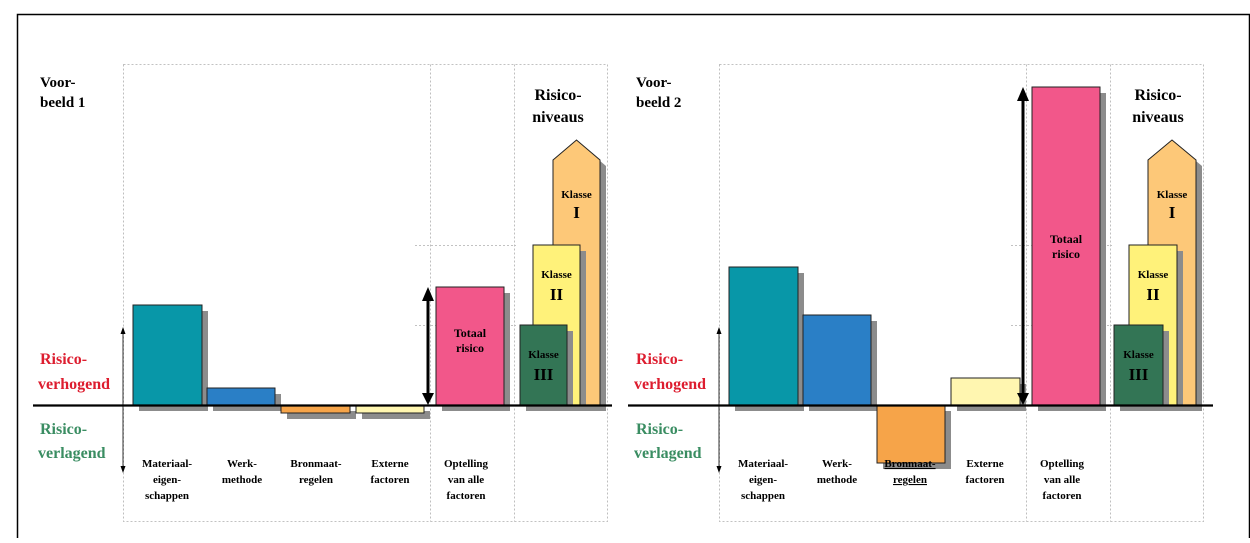  Describe the element at coordinates (658, 103) in the screenshot. I see `example-title: beeld 2` at that location.